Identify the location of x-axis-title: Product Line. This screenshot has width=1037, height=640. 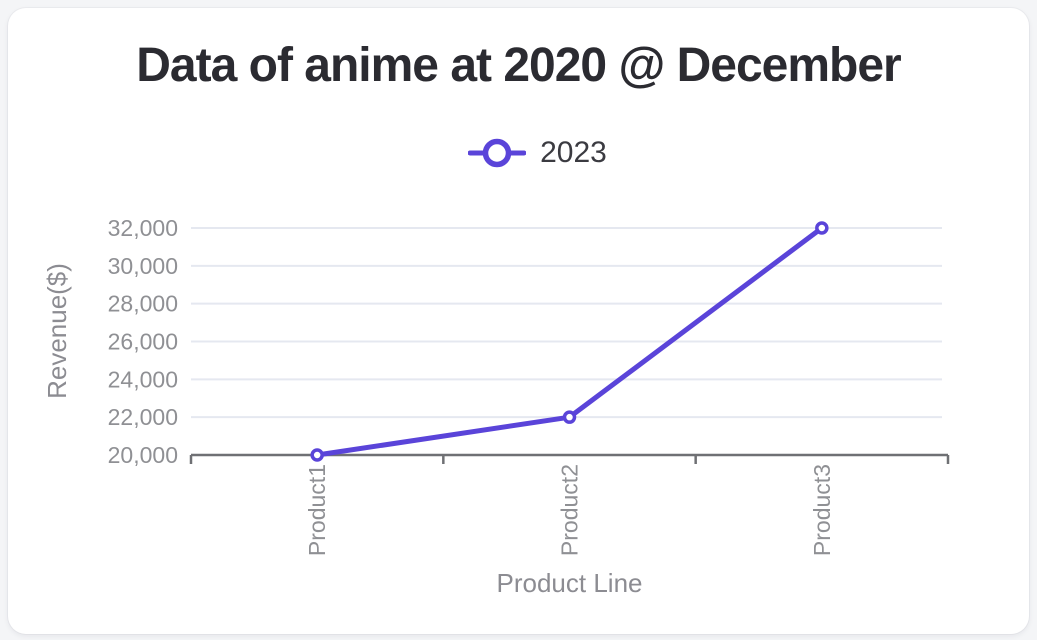
(570, 583).